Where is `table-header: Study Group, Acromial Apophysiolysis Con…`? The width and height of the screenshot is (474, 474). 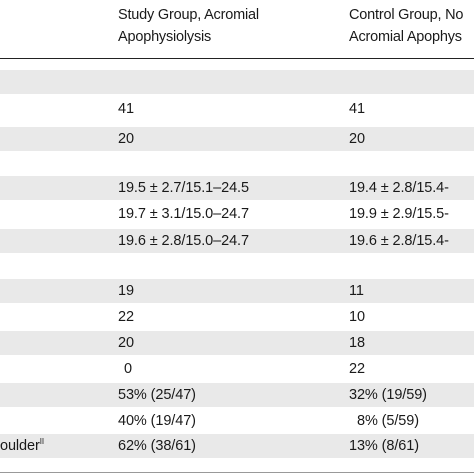
table-header: Study Group, Acromial Apophysiolysis Con… is located at coordinates (237, 29).